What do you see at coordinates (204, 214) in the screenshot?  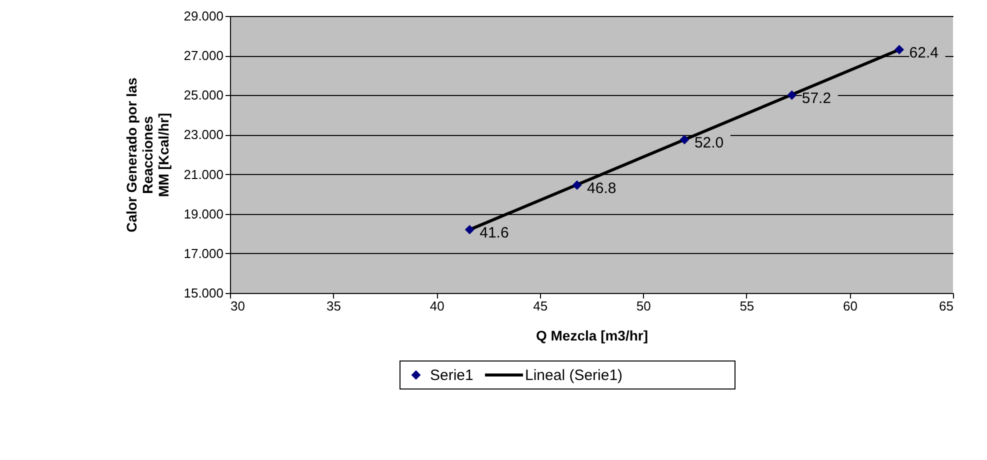 I see `y-tick-label: 19.000` at bounding box center [204, 214].